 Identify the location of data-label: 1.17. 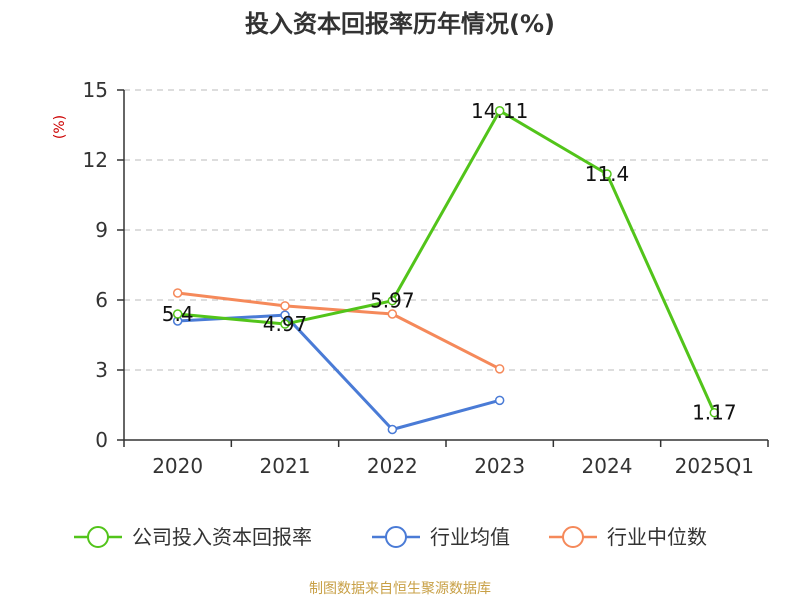
(714, 413).